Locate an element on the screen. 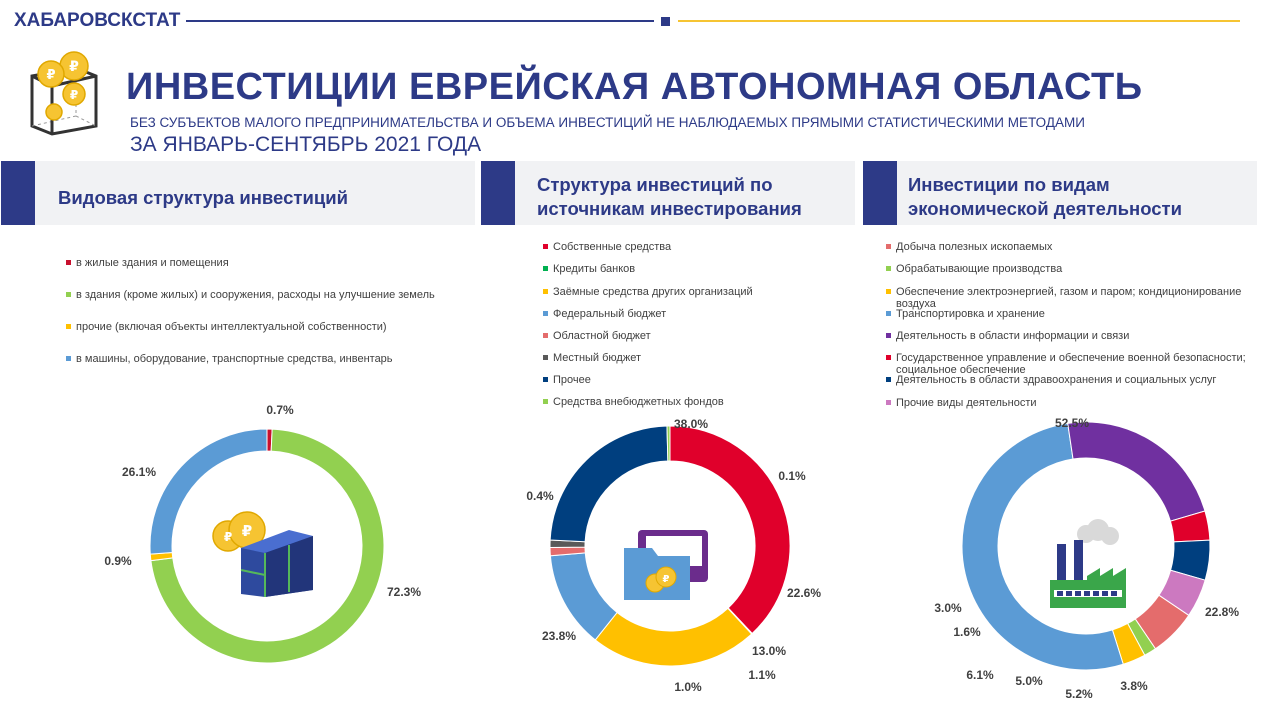 The height and width of the screenshot is (718, 1281). header-rule-right is located at coordinates (959, 21).